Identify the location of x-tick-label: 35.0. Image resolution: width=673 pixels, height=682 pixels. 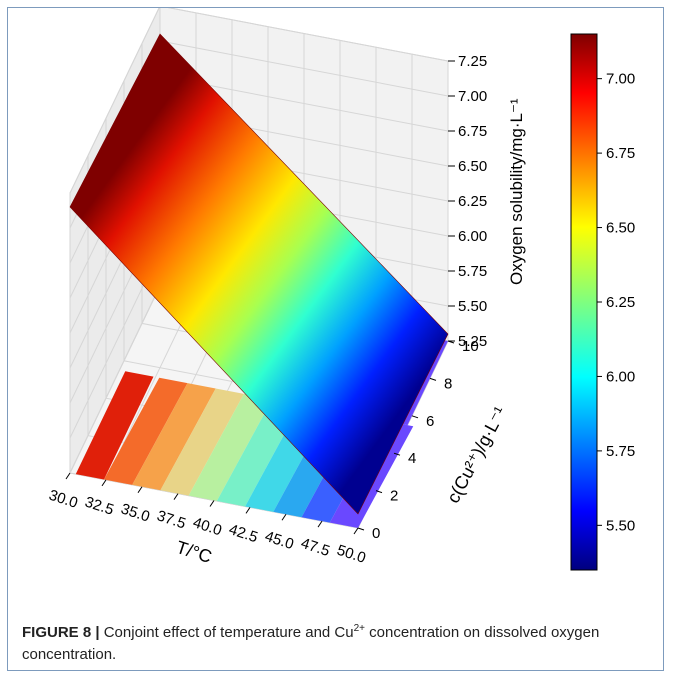
(135, 512).